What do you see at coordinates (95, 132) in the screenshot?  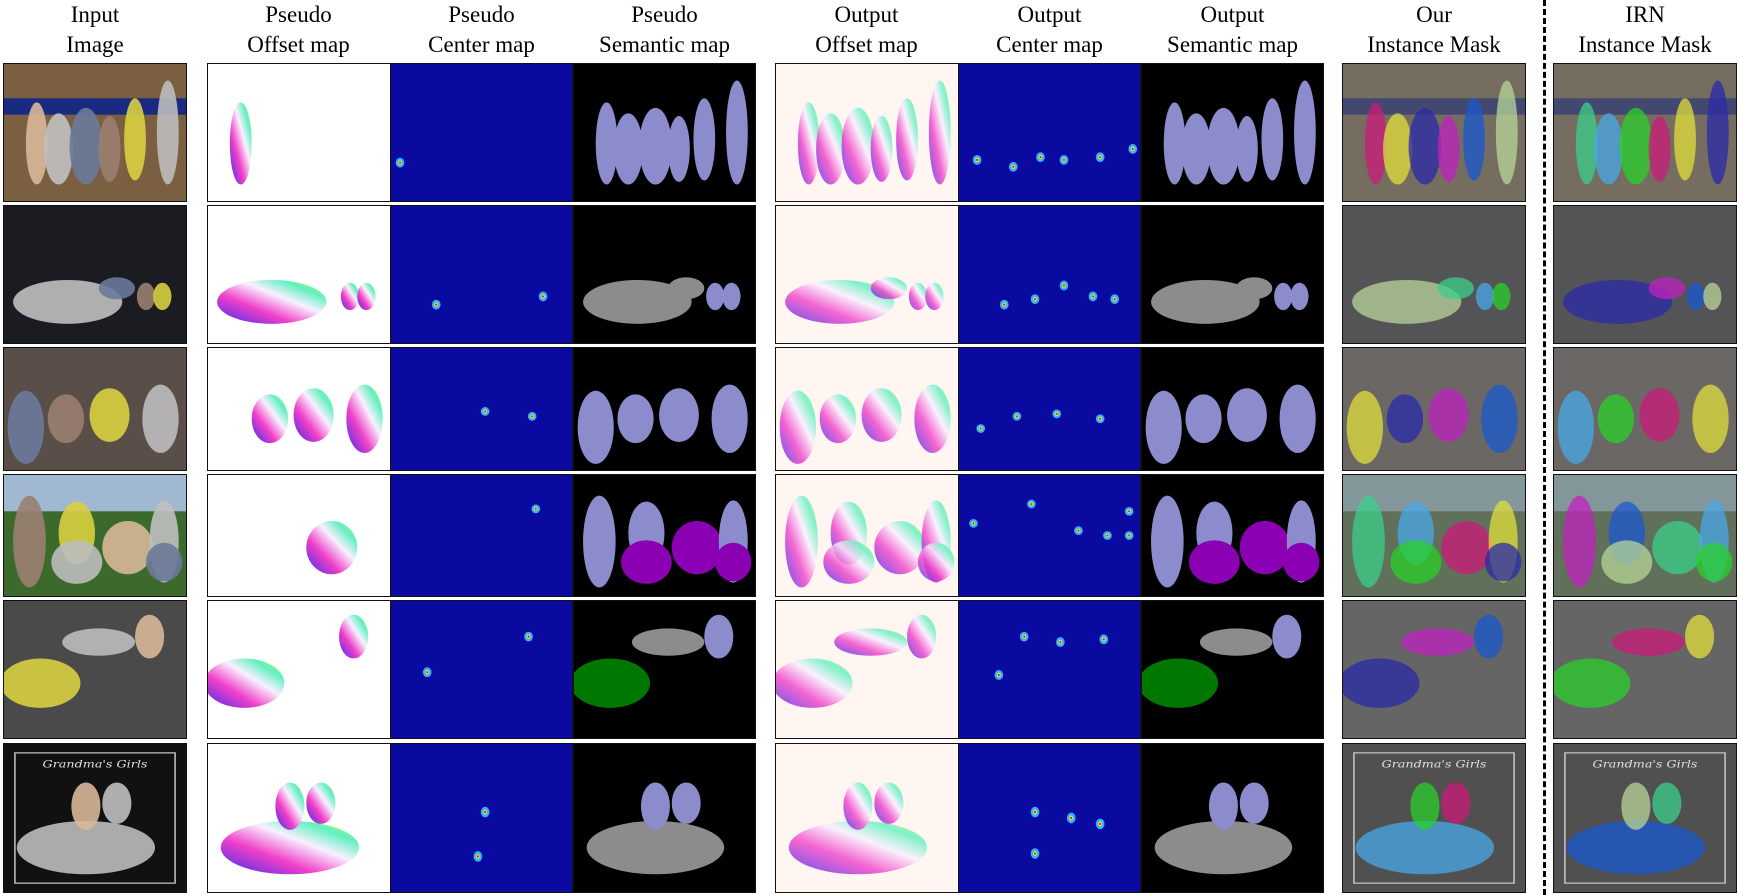 I see `panel-row1-input` at bounding box center [95, 132].